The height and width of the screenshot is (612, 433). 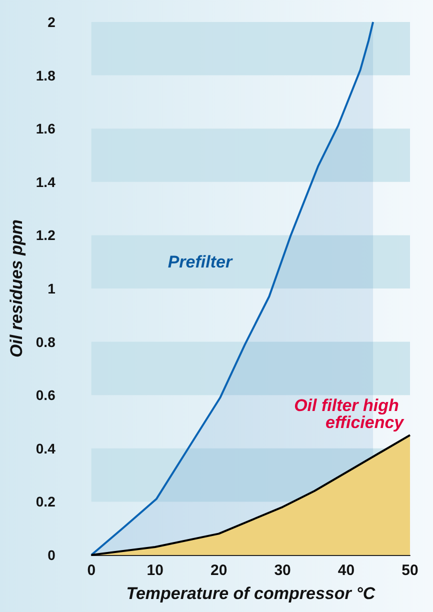 I want to click on x-tick-label: 10, so click(x=155, y=570).